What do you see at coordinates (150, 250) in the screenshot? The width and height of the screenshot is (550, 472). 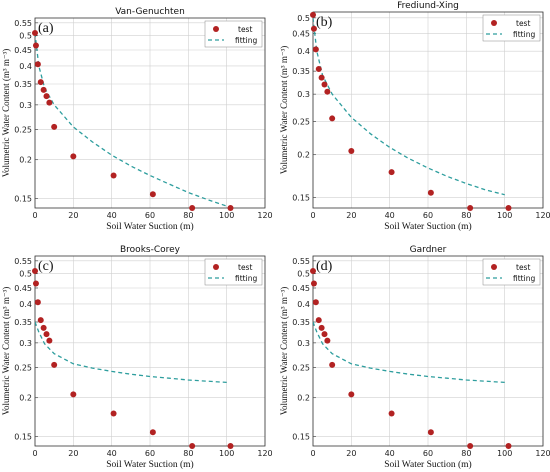 I see `chart-title: Brooks-Corey` at bounding box center [150, 250].